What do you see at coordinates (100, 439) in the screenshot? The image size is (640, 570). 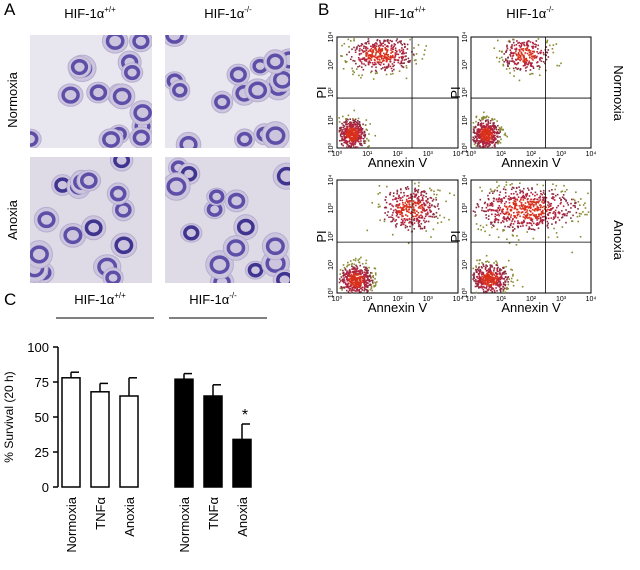 I see `bar` at bounding box center [100, 439].